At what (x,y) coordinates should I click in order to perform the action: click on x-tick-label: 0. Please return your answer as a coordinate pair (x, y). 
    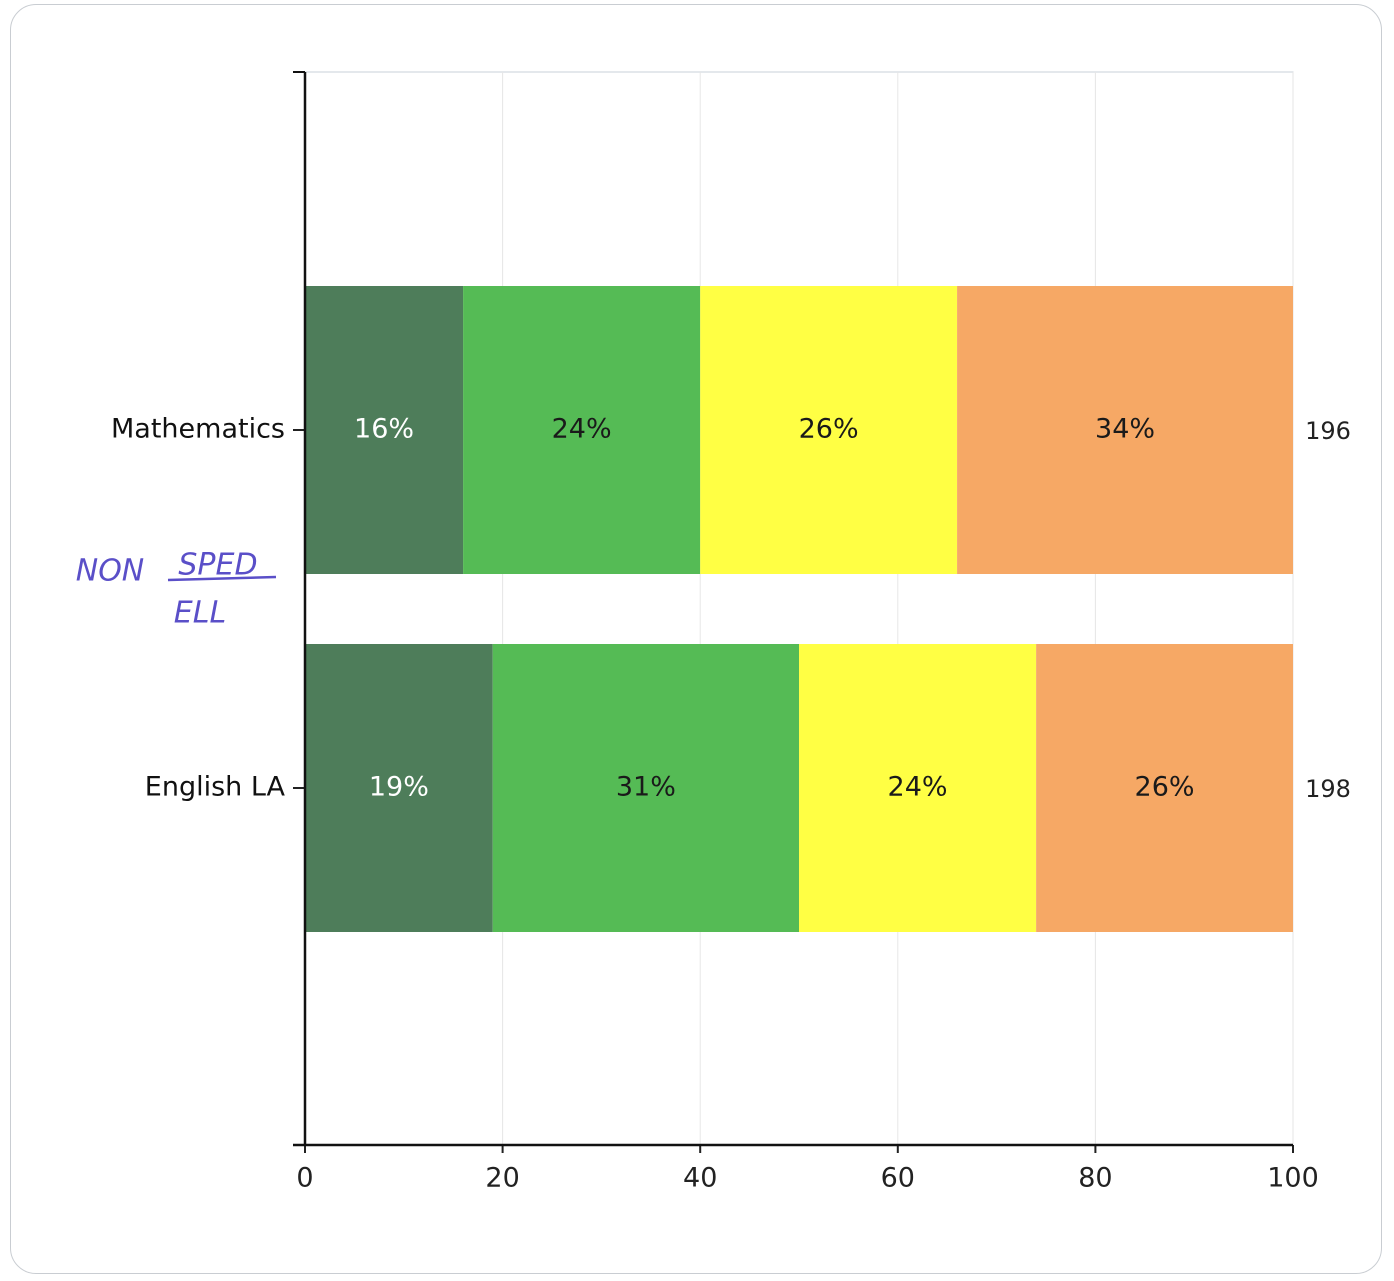
    Looking at the image, I should click on (304, 1178).